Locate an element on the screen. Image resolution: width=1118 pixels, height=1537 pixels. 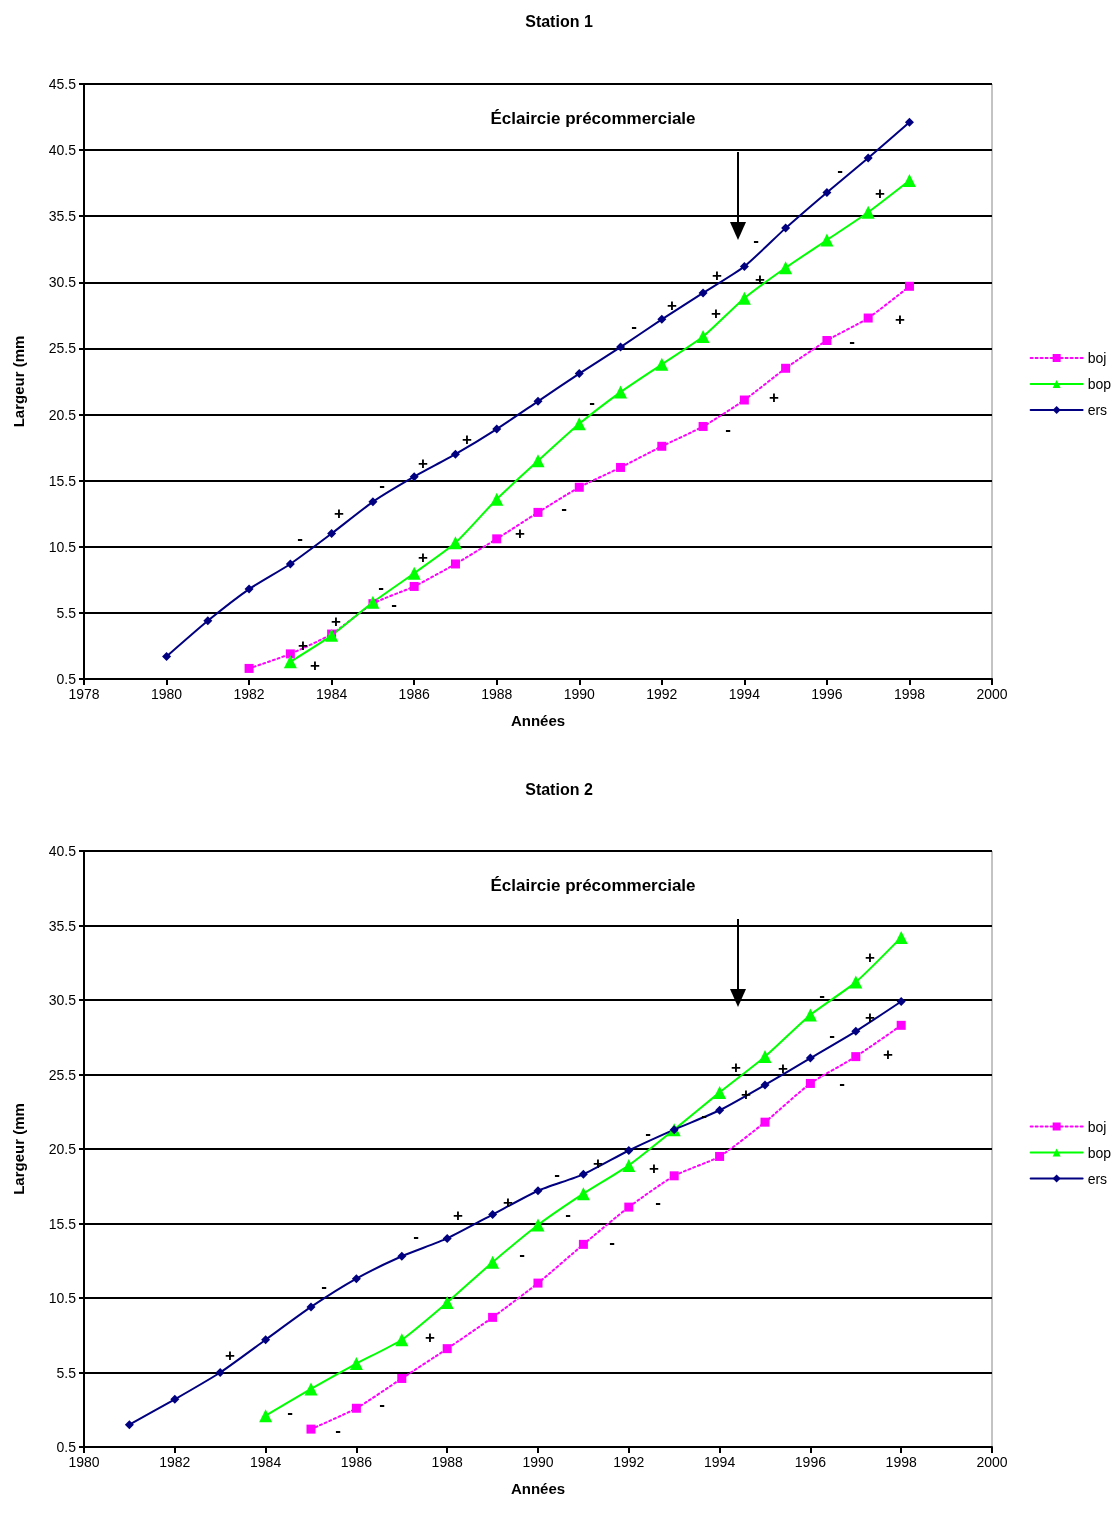
x-tick-label: 2000 is located at coordinates (992, 1462).